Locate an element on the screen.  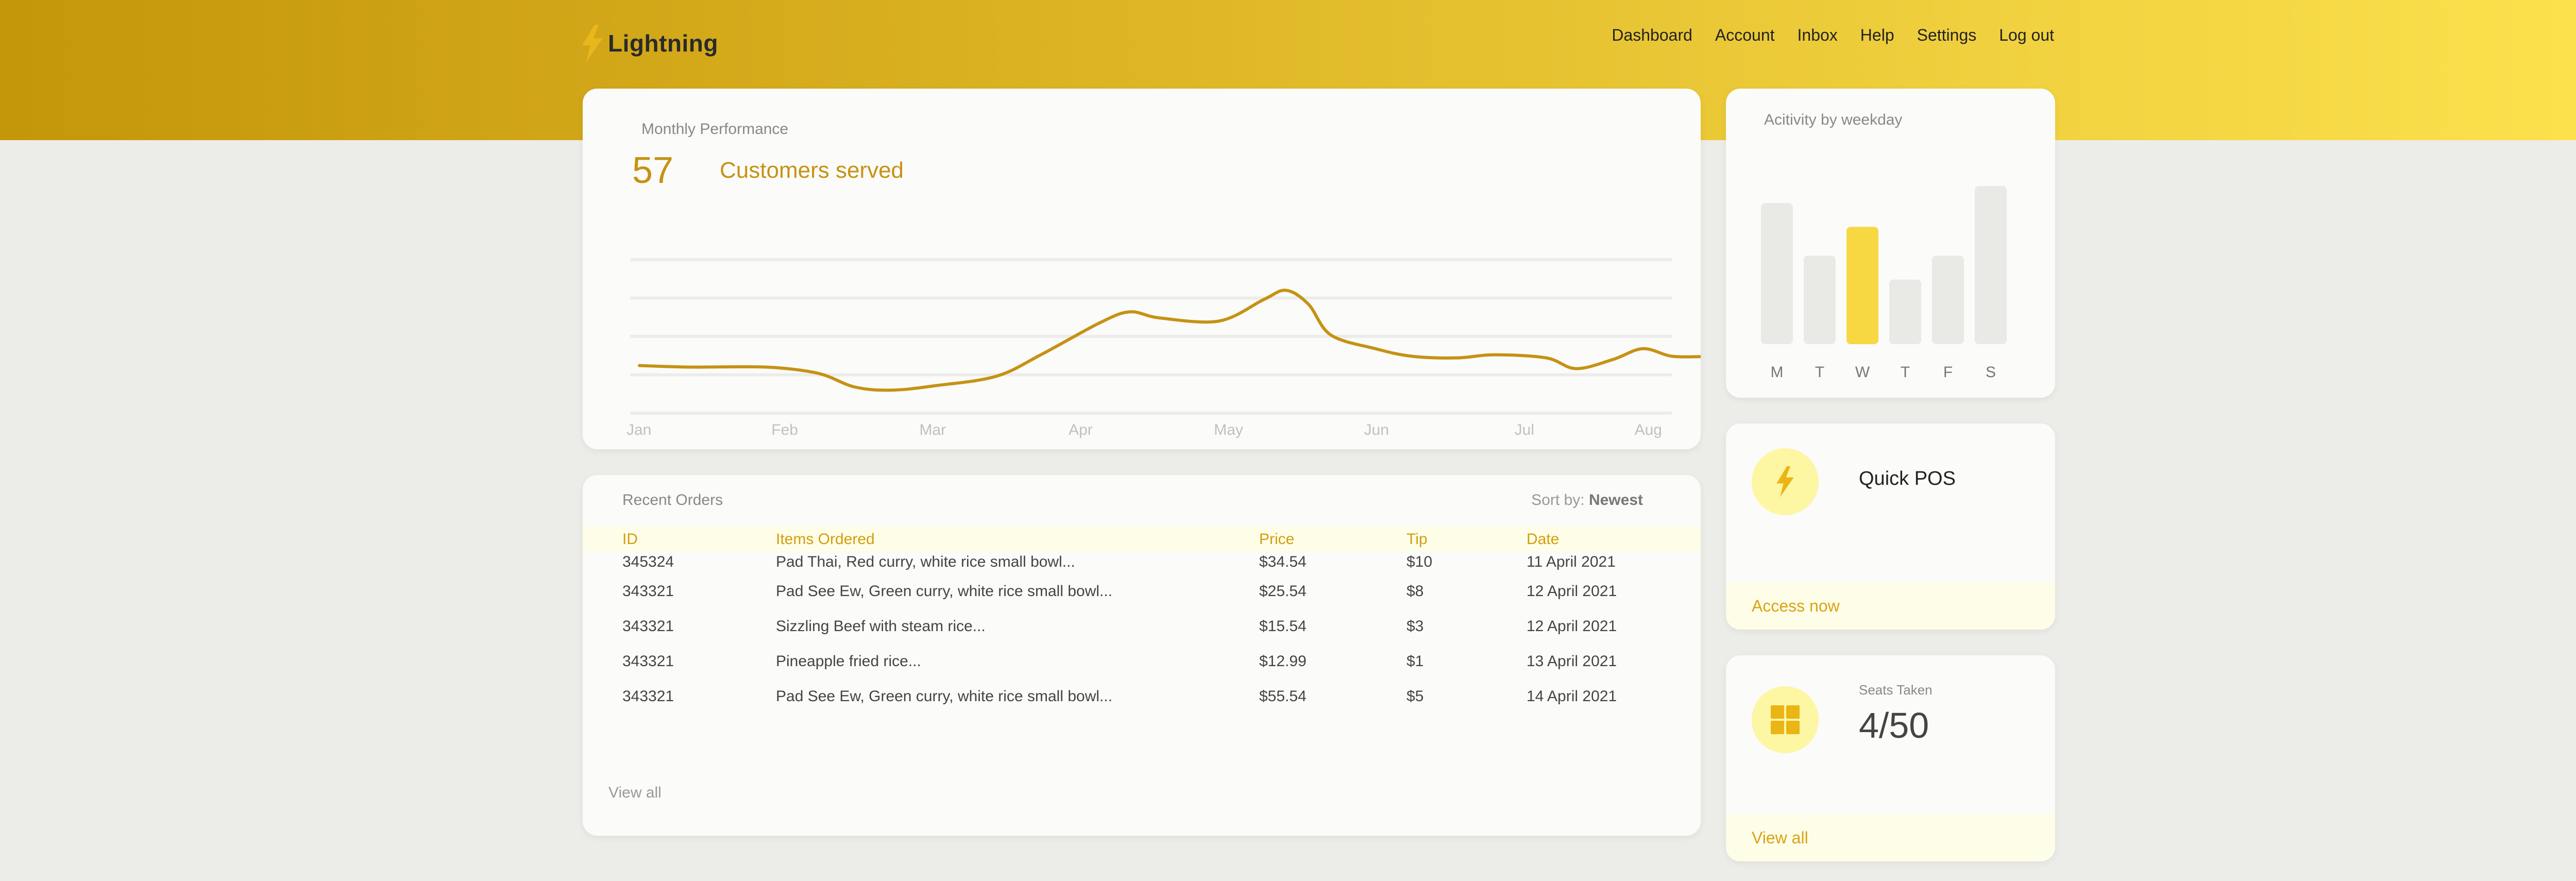
order-date: 14 April 2021 is located at coordinates (1572, 696).